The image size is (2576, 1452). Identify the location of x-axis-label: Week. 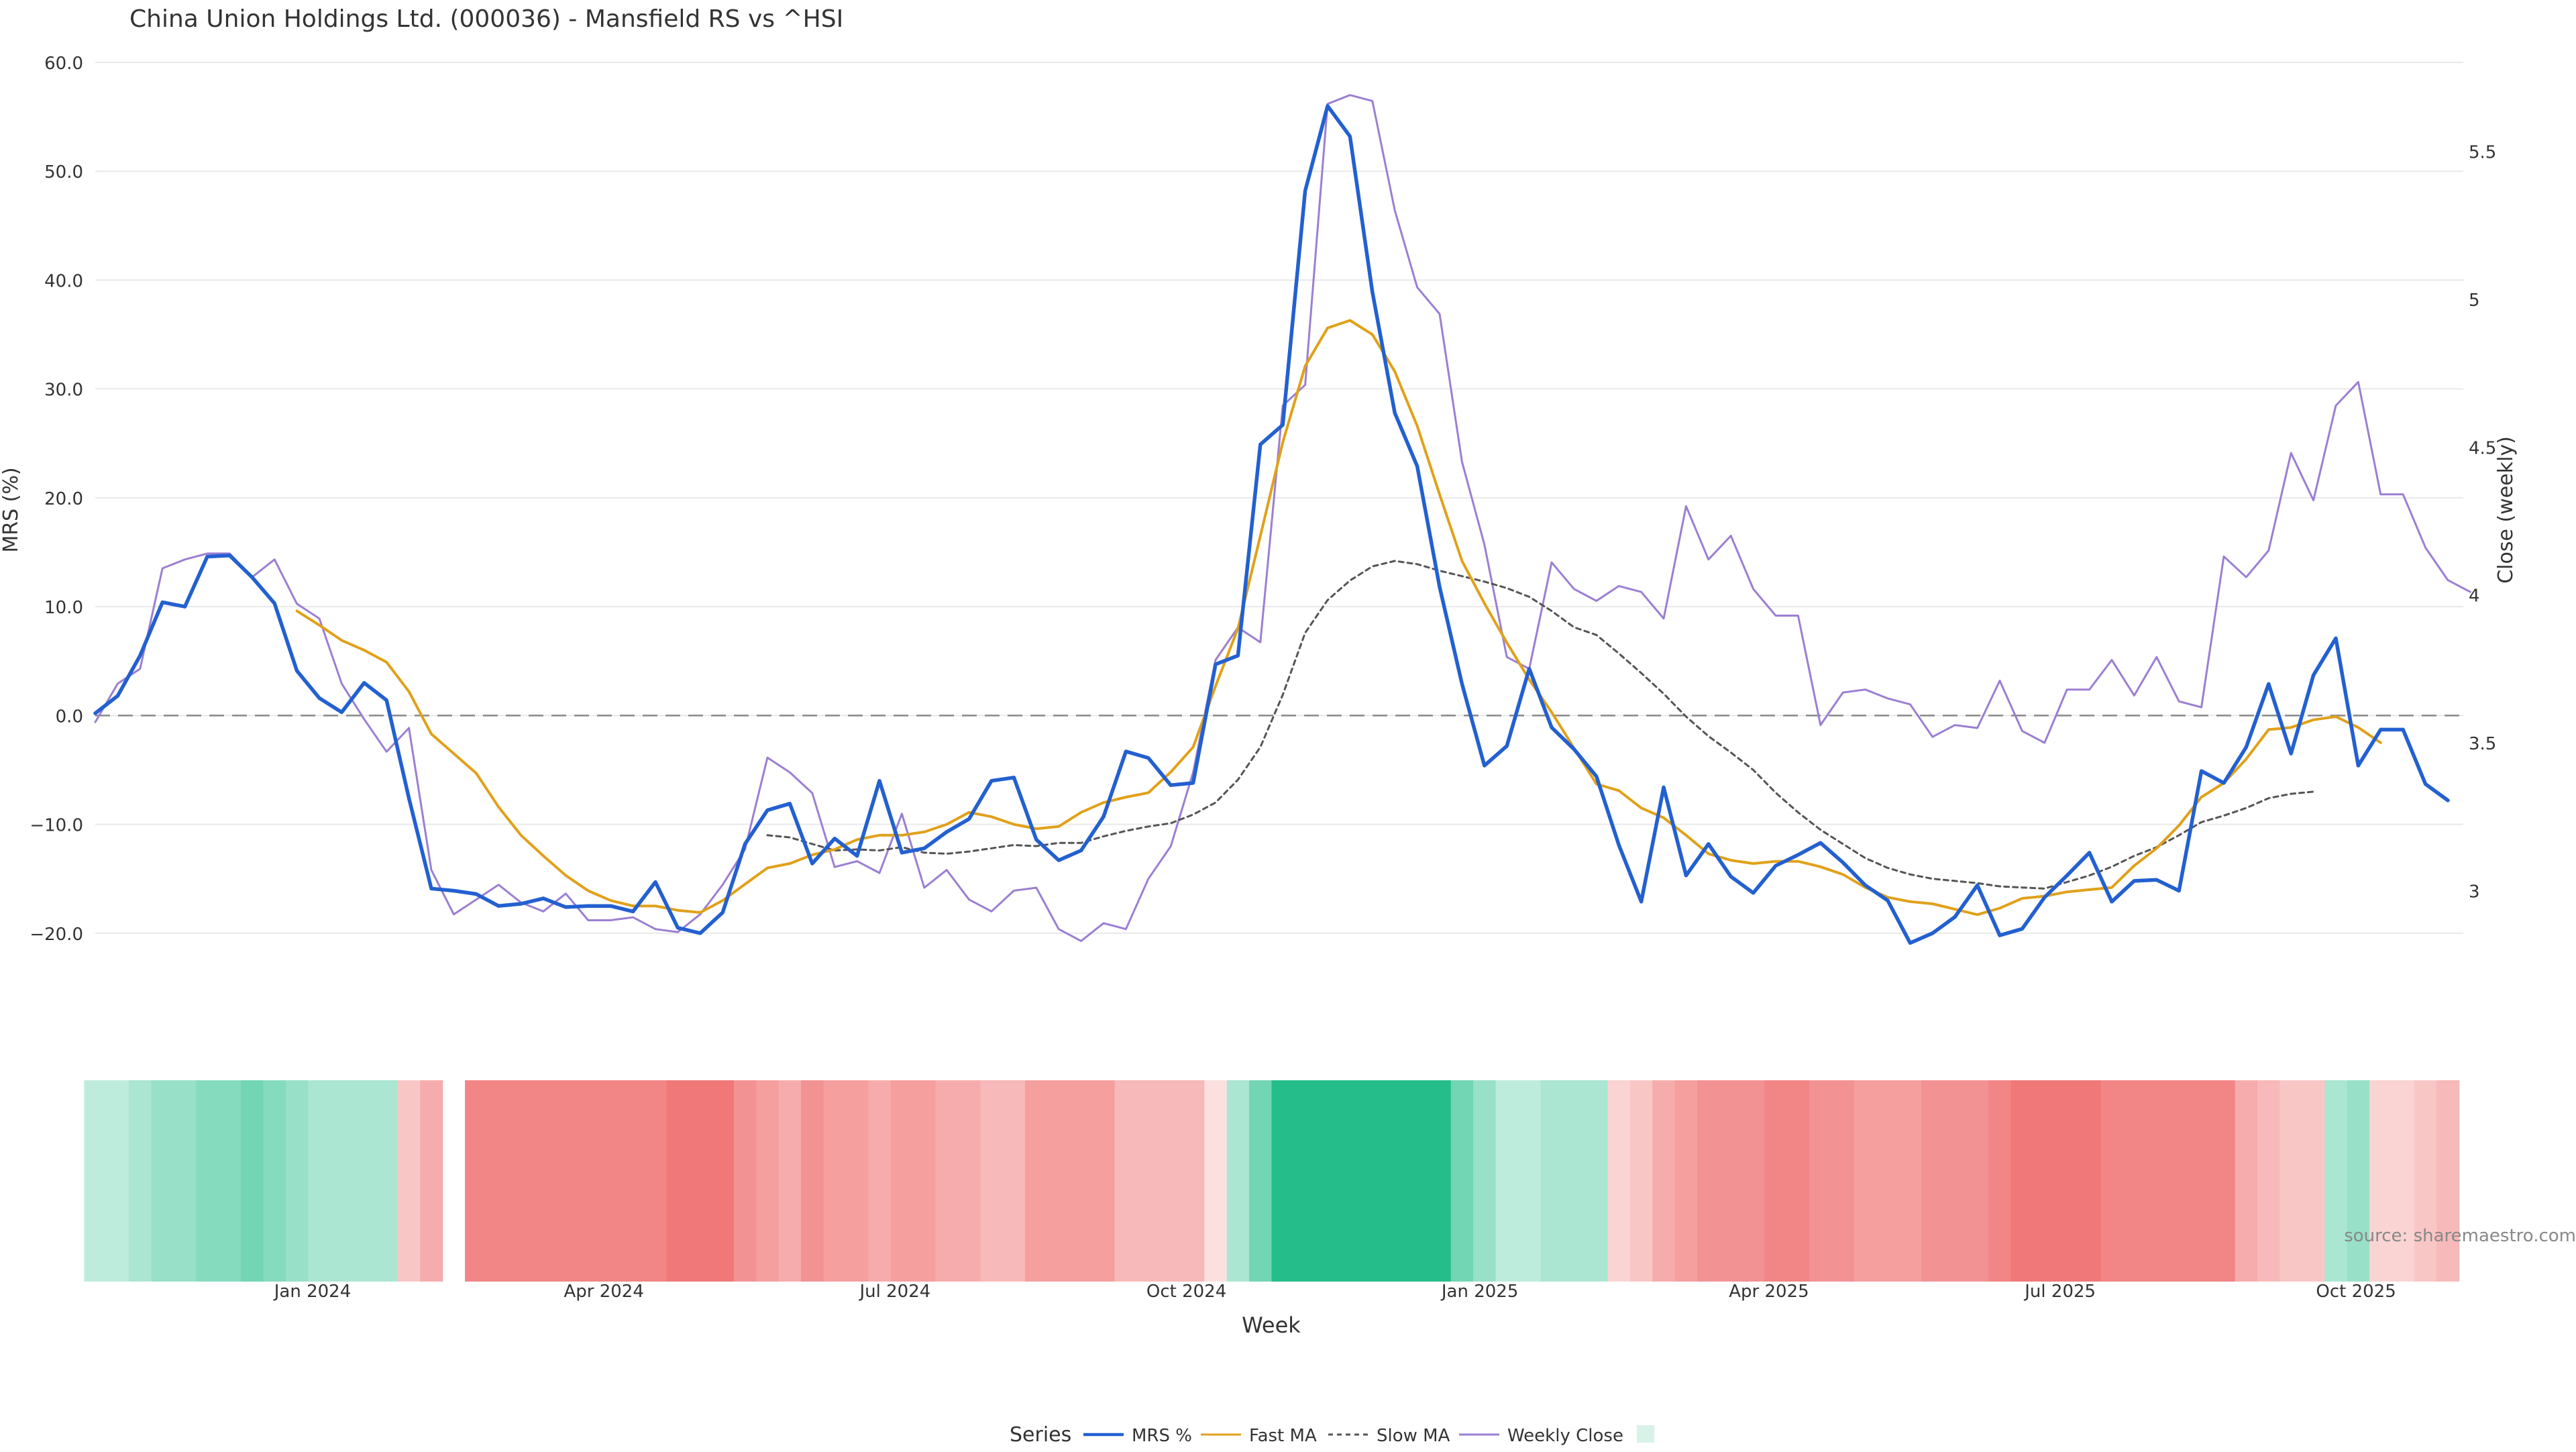
(1271, 1325).